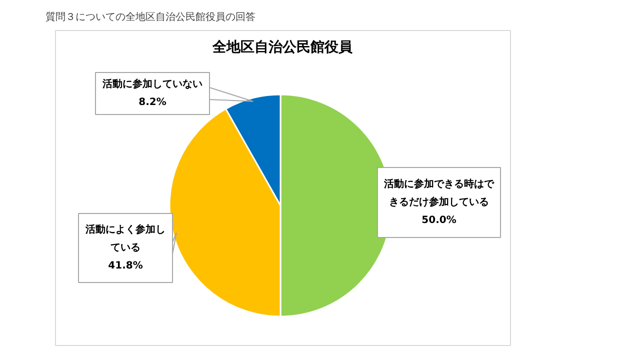 This screenshot has width=621, height=362. Describe the element at coordinates (151, 17) in the screenshot. I see `chart-subtitle: 質問３についての全地区自治公民館役員の回答` at that location.